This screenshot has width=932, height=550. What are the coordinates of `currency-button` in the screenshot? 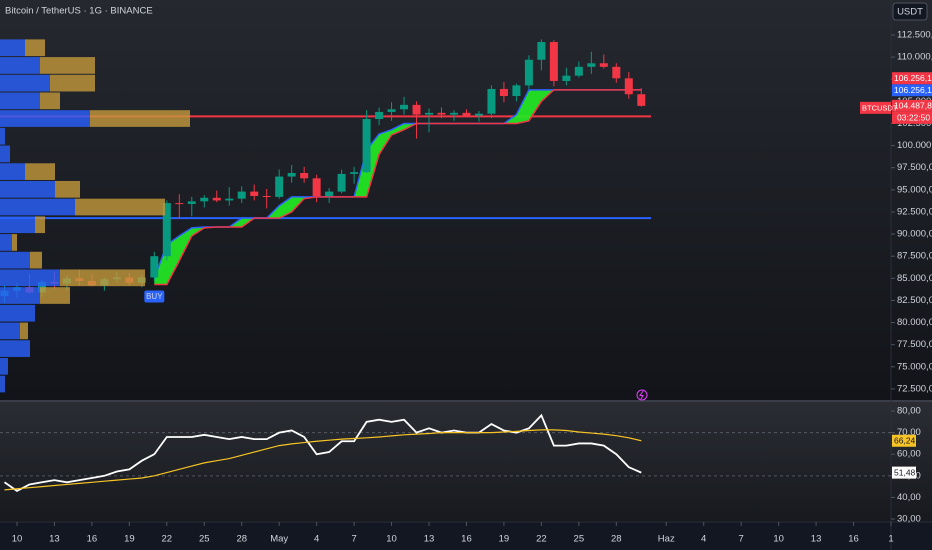 It's located at (910, 11).